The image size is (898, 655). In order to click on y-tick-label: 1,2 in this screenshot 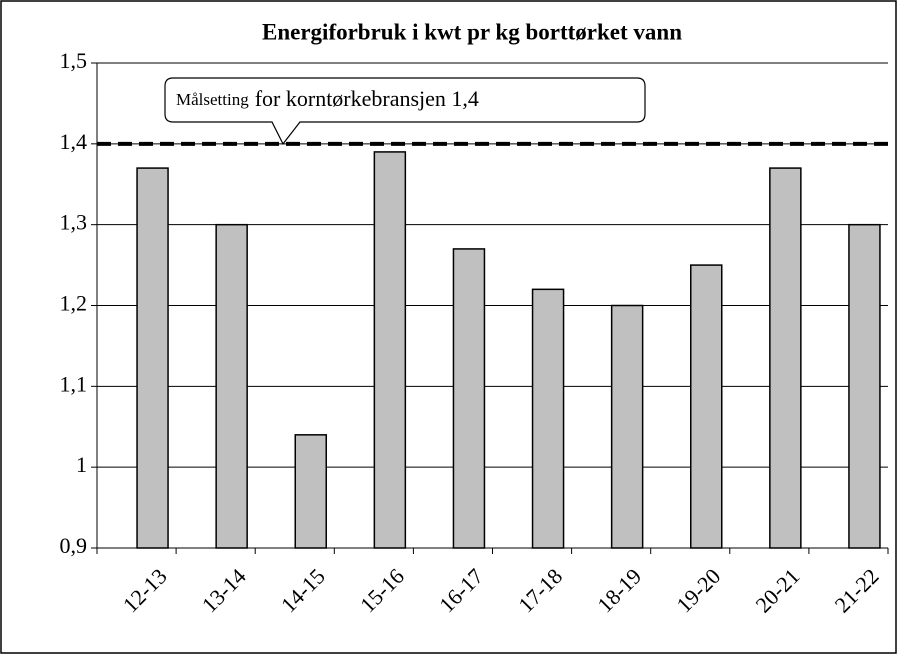, I will do `click(74, 303)`.